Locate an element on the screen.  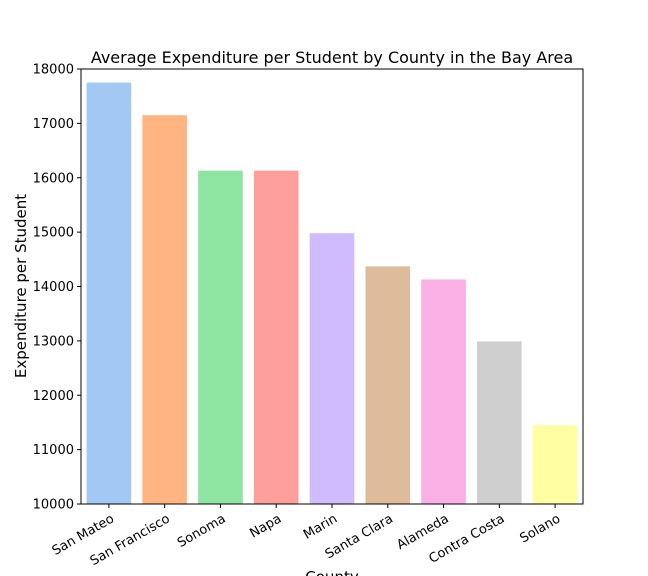
bar-san-francisco is located at coordinates (164, 309).